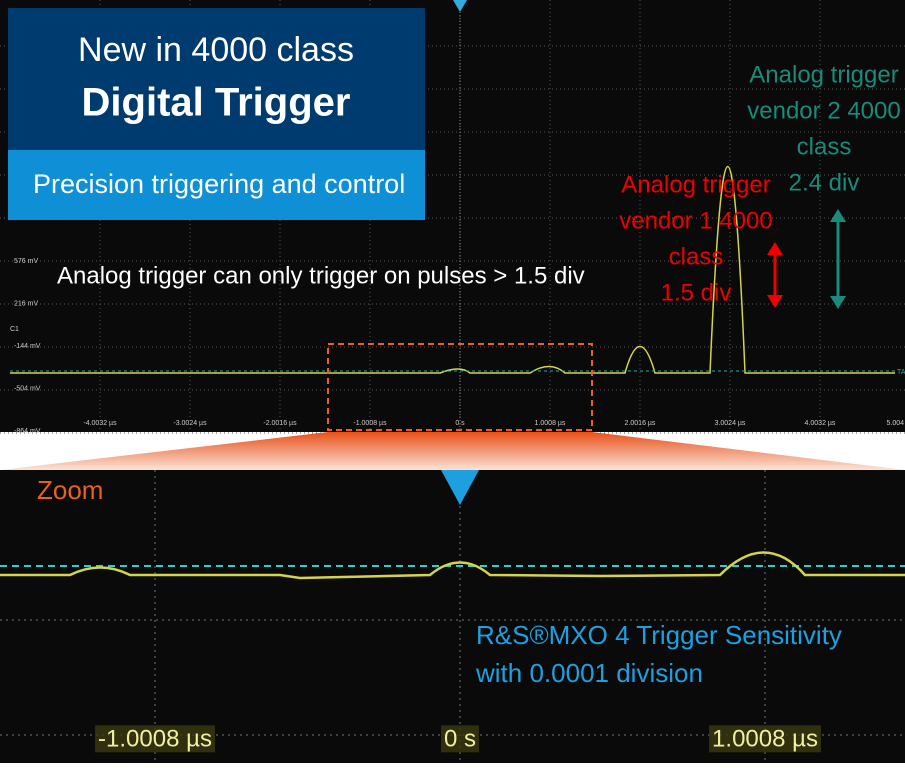 The image size is (905, 768). What do you see at coordinates (659, 635) in the screenshot?
I see `sensitivity-line: R&S®MXO 4 Trigger Sensitivity` at bounding box center [659, 635].